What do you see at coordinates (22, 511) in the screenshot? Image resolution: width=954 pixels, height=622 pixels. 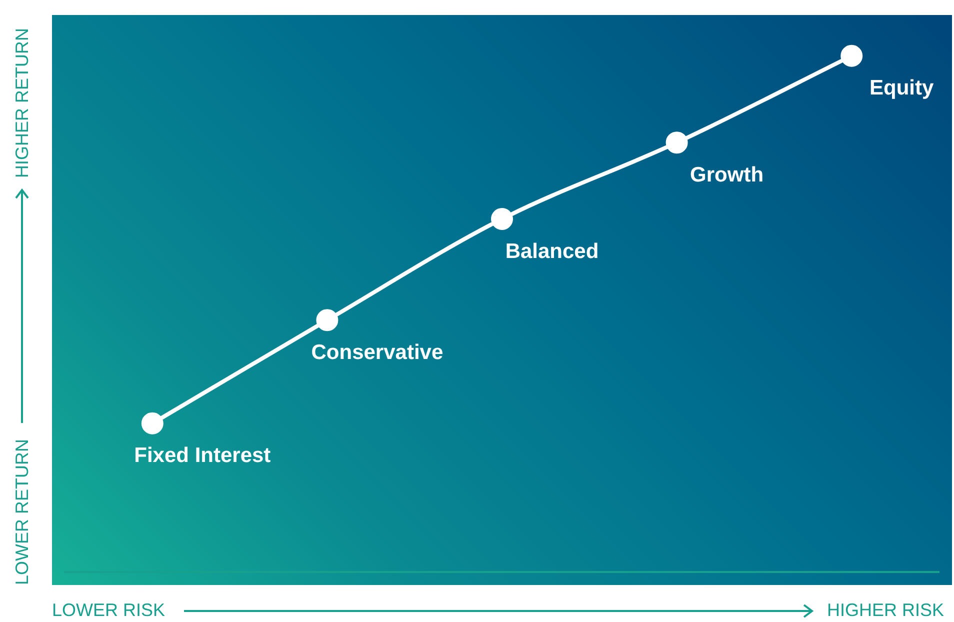 I see `text: LOWER RETURN` at bounding box center [22, 511].